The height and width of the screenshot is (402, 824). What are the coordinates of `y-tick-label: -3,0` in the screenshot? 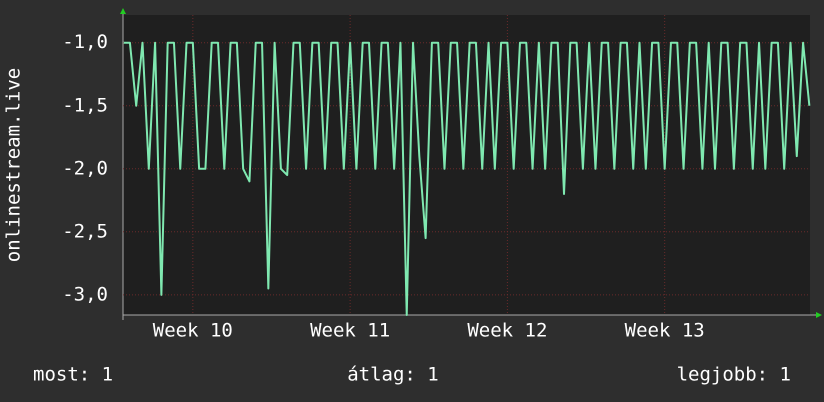 It's located at (85, 294).